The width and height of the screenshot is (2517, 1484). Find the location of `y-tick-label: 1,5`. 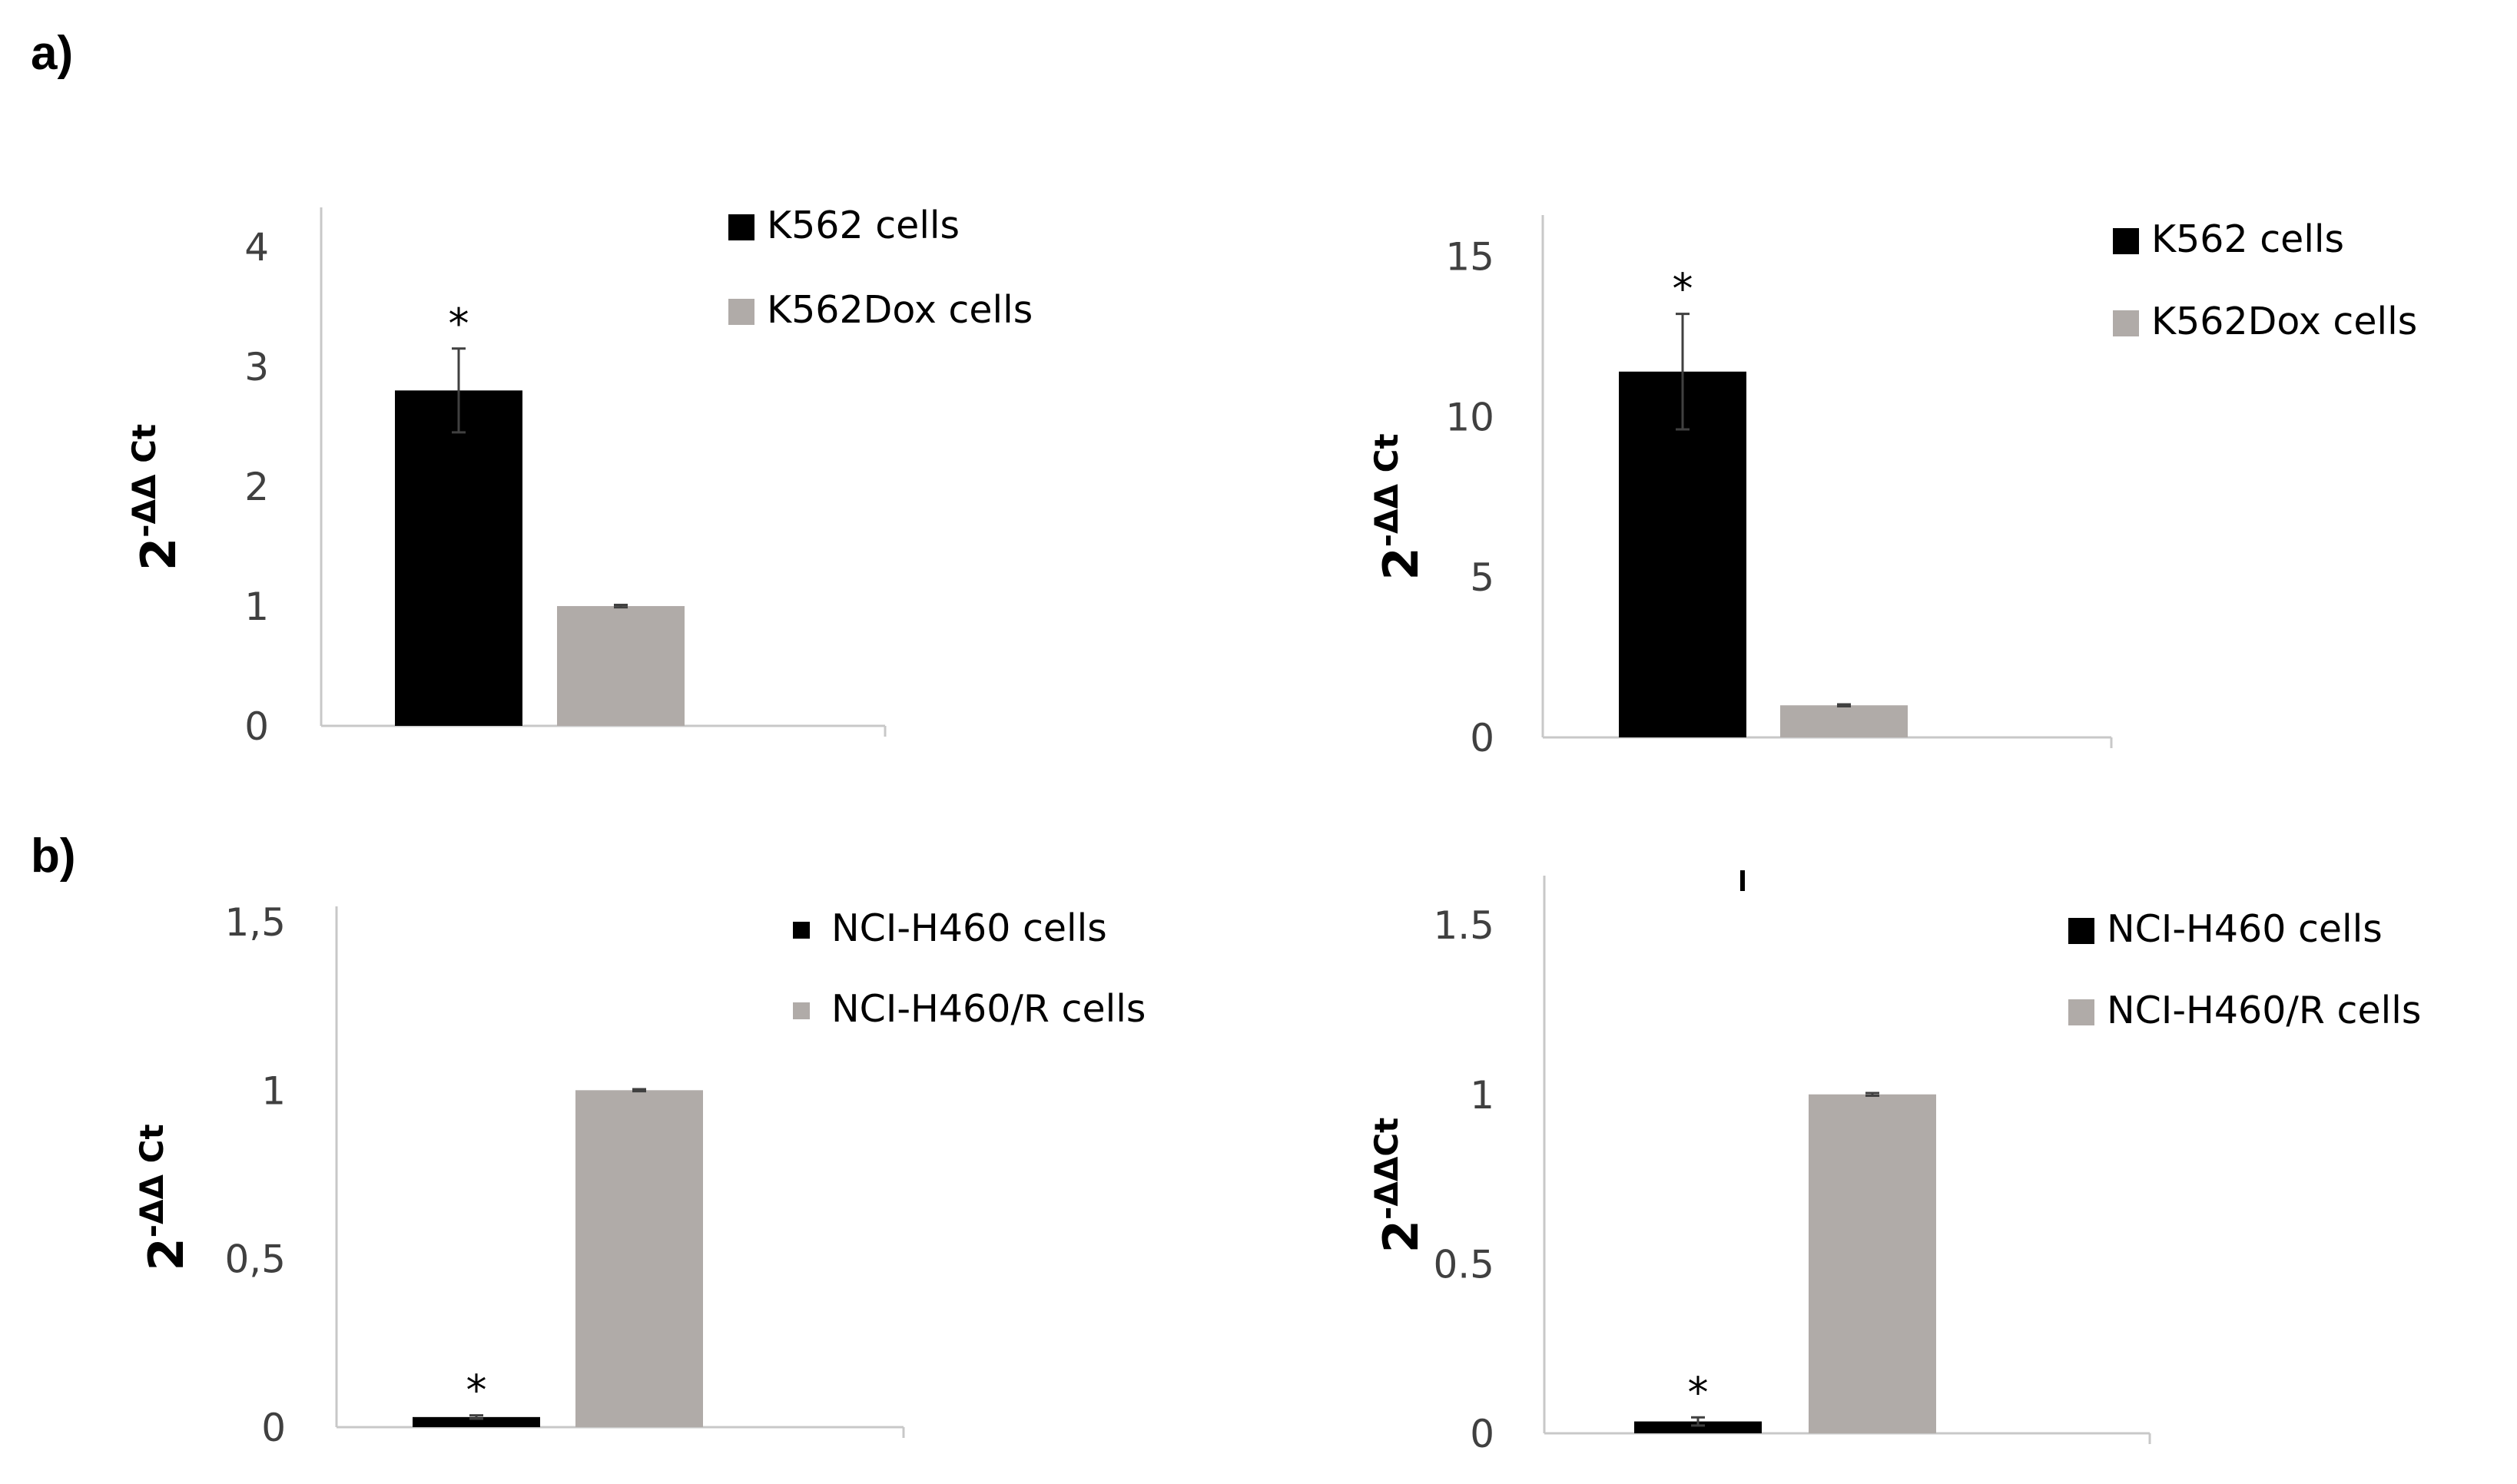

y-tick-label: 1,5 is located at coordinates (255, 922).